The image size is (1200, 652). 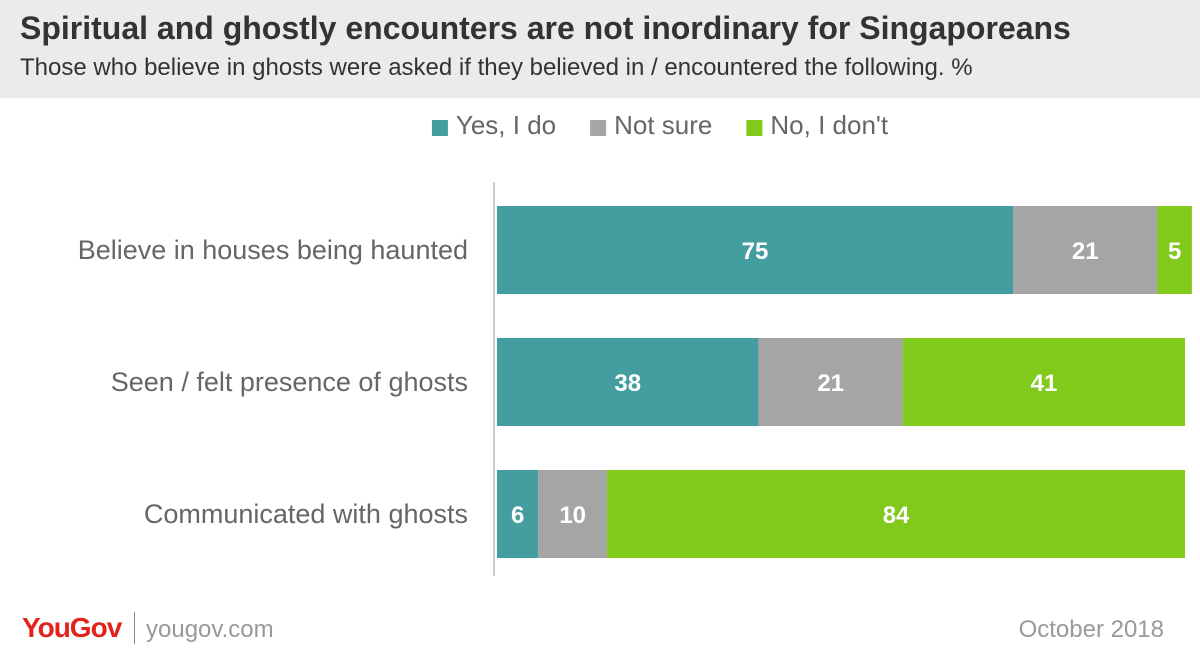 I want to click on data-label-no-i-don-t-3: 84, so click(x=896, y=515).